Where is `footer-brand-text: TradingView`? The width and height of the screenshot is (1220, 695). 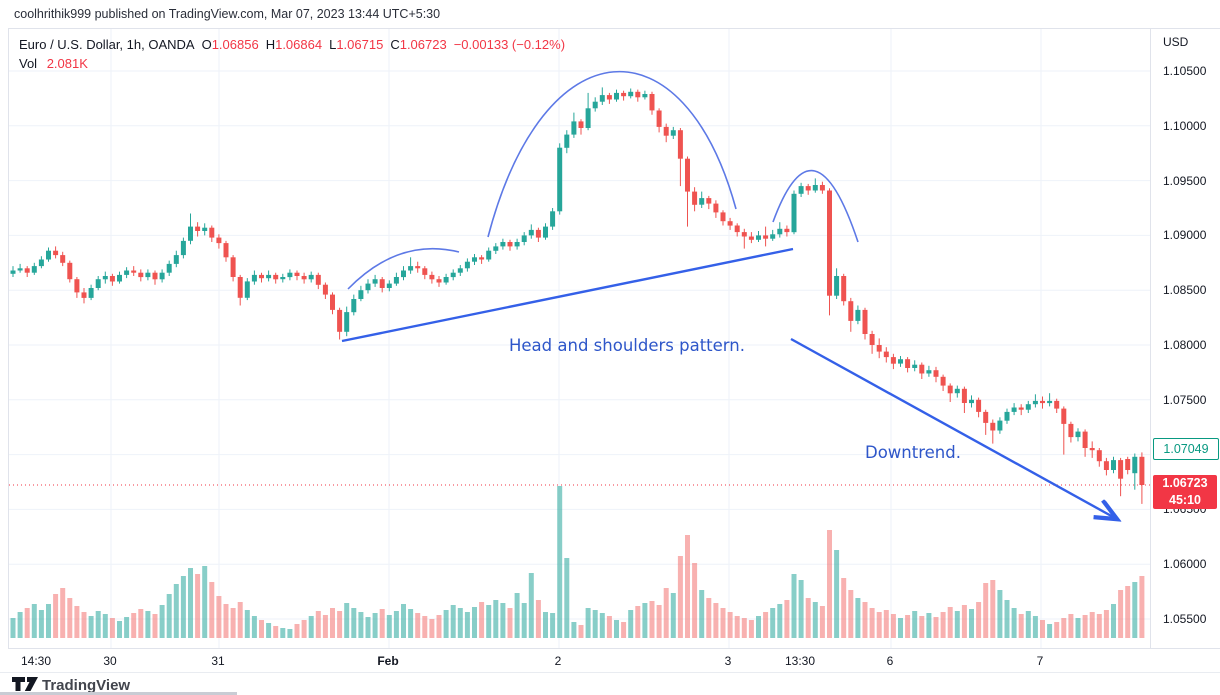
footer-brand-text: TradingView is located at coordinates (86, 685).